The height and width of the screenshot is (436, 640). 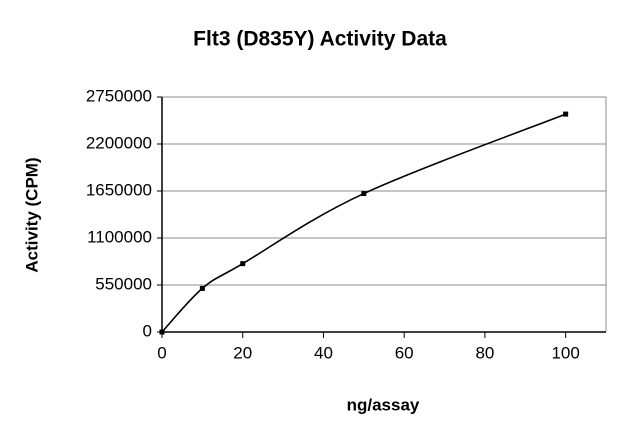 I want to click on x-tick-label: 0, so click(x=161, y=352).